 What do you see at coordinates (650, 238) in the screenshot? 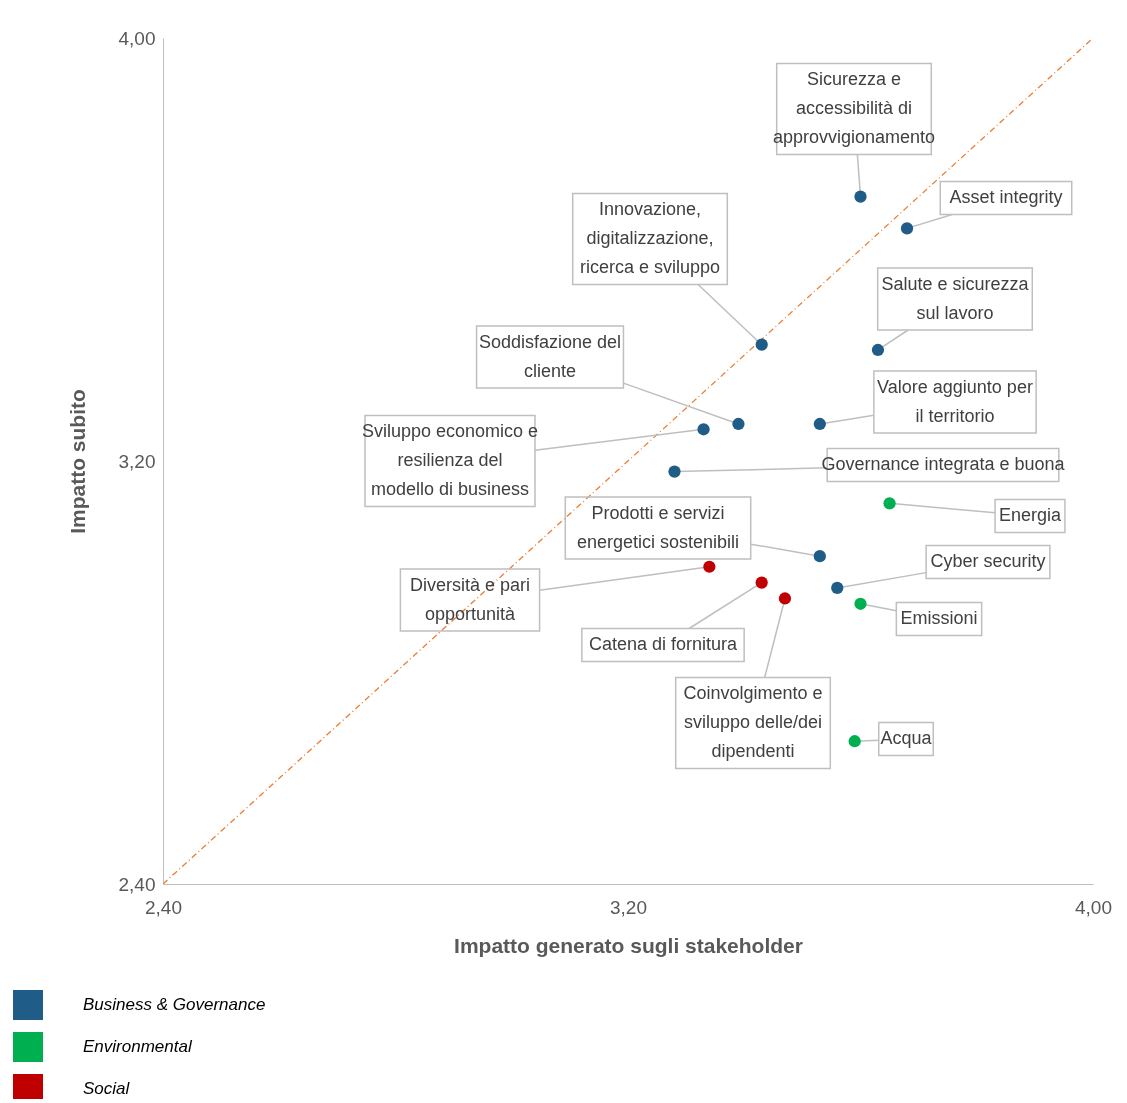
I see `annotation: Innovazione, digitalizzazione, ricerca e sviluppo` at bounding box center [650, 238].